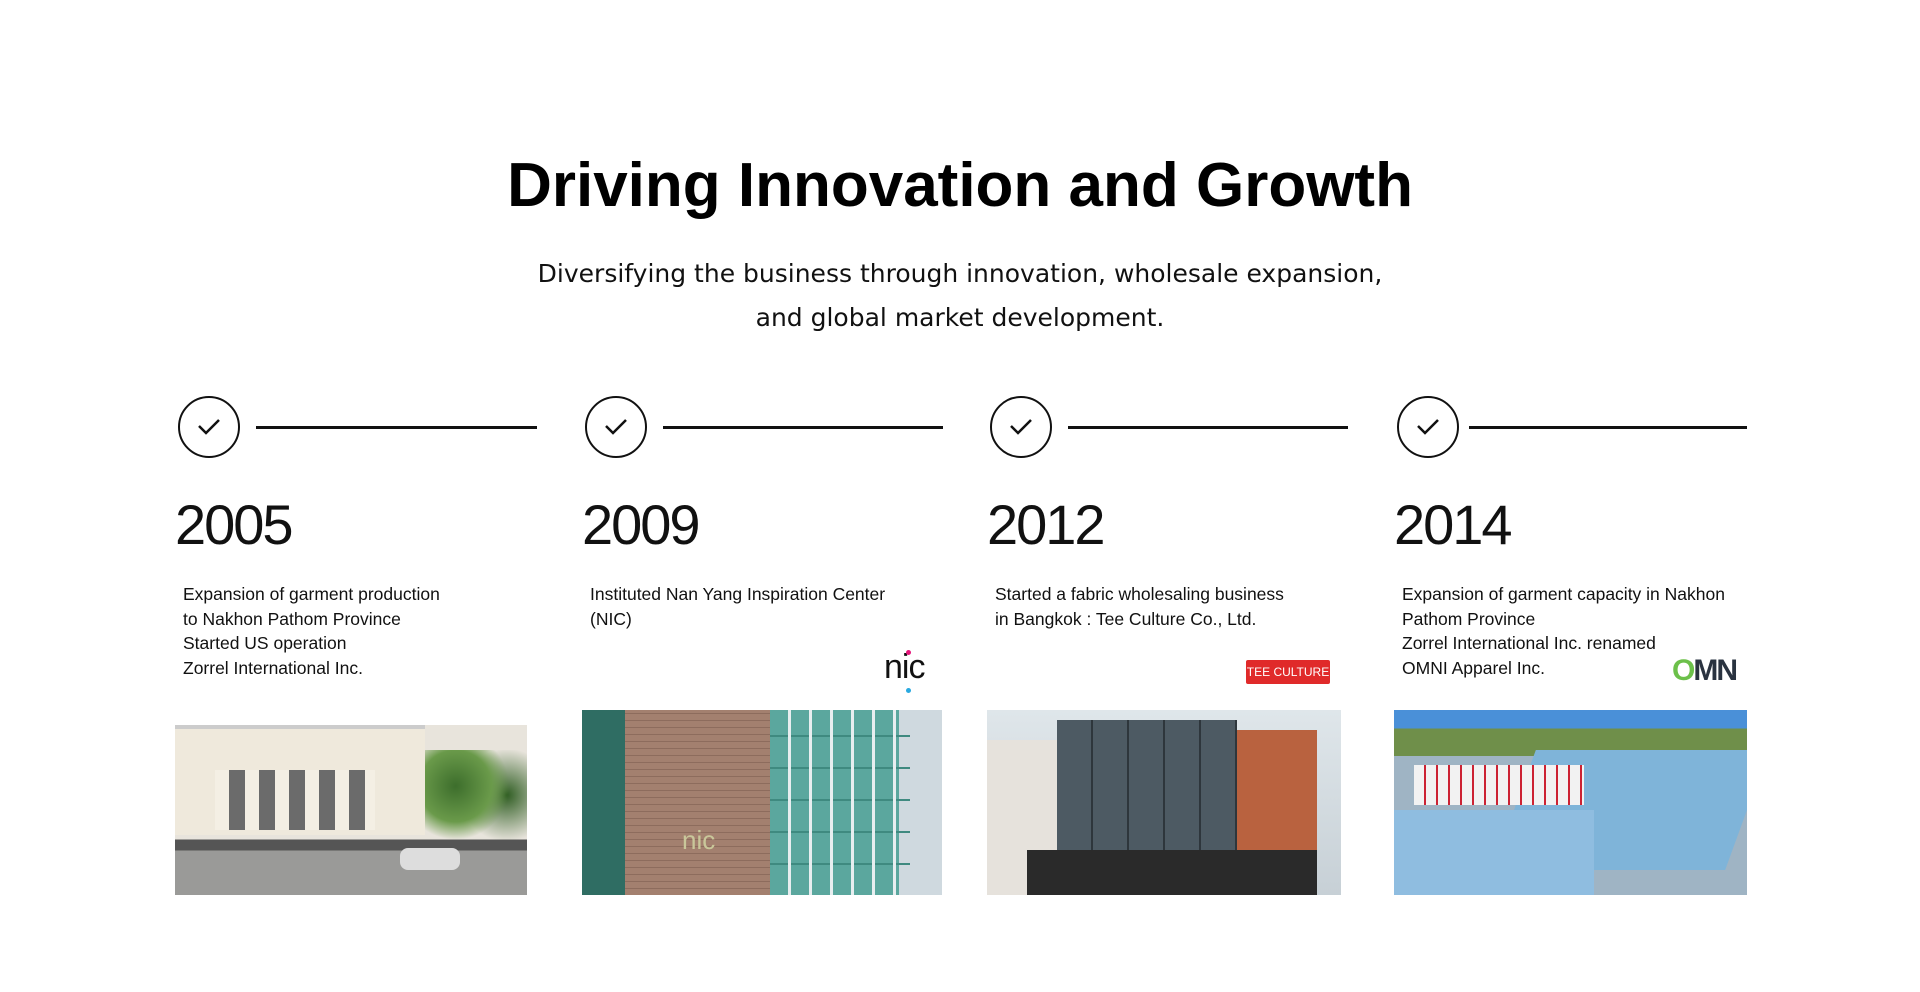 The width and height of the screenshot is (1920, 992). I want to click on nic-logo: nic, so click(904, 670).